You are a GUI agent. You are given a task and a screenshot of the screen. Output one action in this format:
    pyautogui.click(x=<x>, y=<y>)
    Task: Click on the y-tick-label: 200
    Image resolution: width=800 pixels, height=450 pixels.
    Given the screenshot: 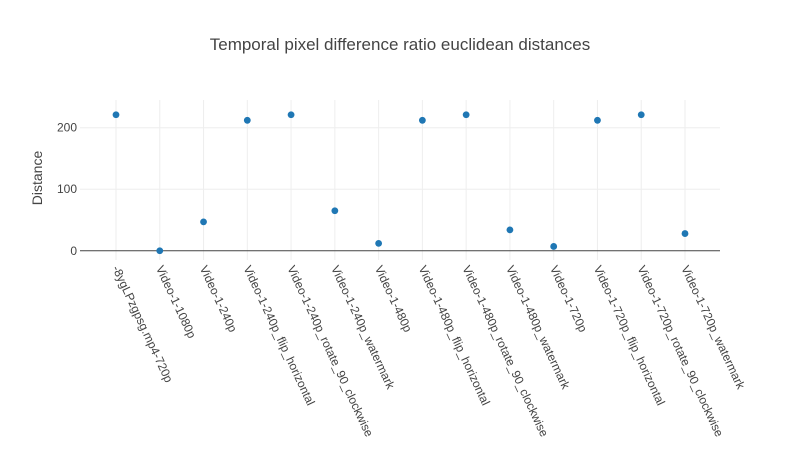 What is the action you would take?
    pyautogui.click(x=67, y=128)
    